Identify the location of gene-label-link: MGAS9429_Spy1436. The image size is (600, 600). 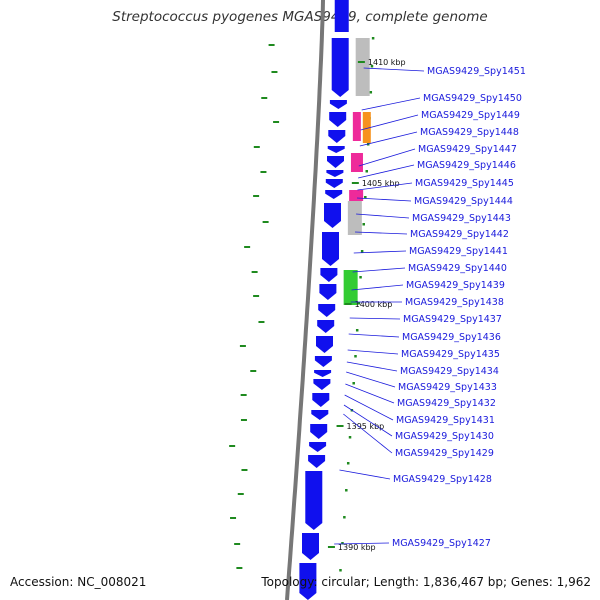
(451, 337).